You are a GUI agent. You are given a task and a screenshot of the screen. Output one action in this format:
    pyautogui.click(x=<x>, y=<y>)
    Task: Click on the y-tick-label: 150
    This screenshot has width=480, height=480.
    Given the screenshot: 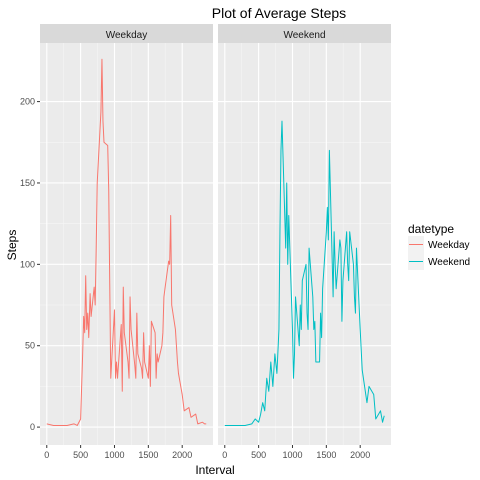 What is the action you would take?
    pyautogui.click(x=27, y=183)
    